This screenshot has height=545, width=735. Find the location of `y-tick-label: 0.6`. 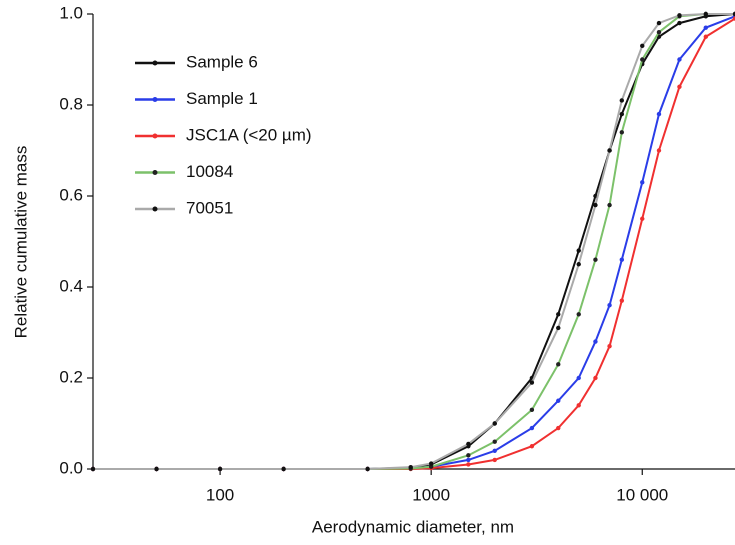

y-tick-label: 0.6 is located at coordinates (71, 194).